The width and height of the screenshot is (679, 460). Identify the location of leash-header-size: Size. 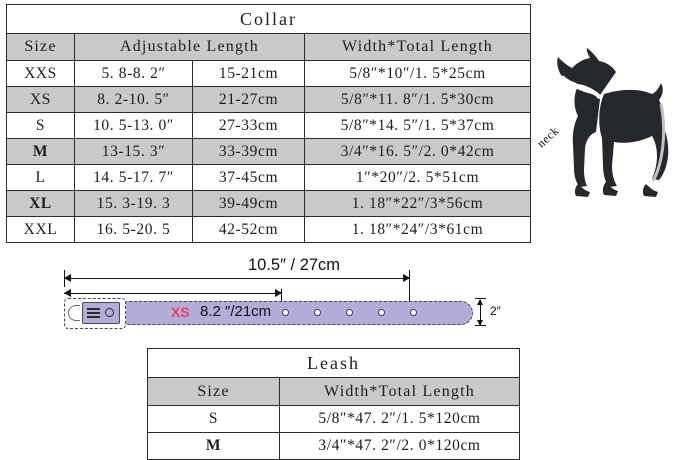
(213, 391).